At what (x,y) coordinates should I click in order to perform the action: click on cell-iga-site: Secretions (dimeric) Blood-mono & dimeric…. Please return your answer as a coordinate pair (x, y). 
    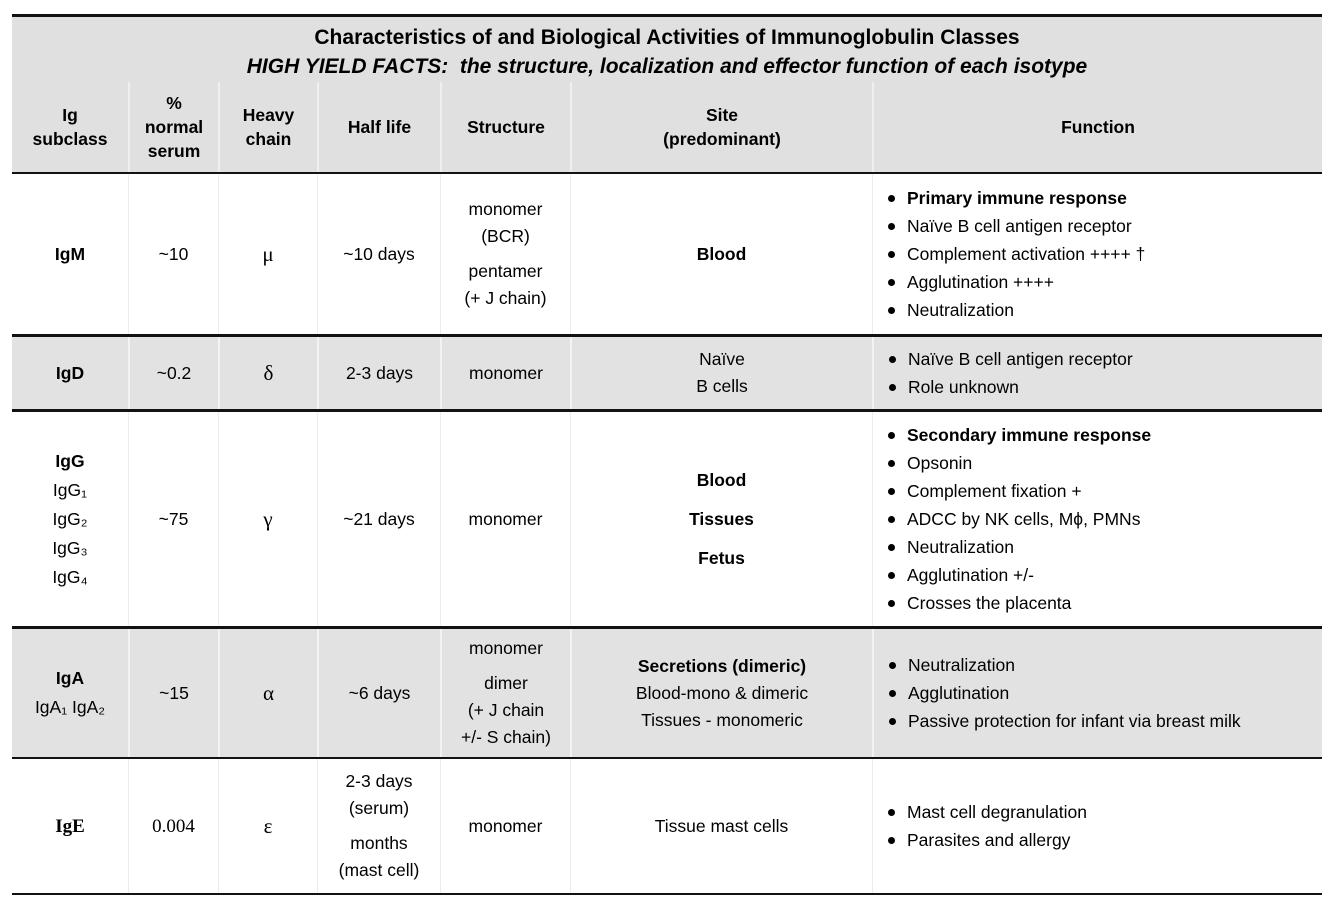
    Looking at the image, I should click on (721, 693).